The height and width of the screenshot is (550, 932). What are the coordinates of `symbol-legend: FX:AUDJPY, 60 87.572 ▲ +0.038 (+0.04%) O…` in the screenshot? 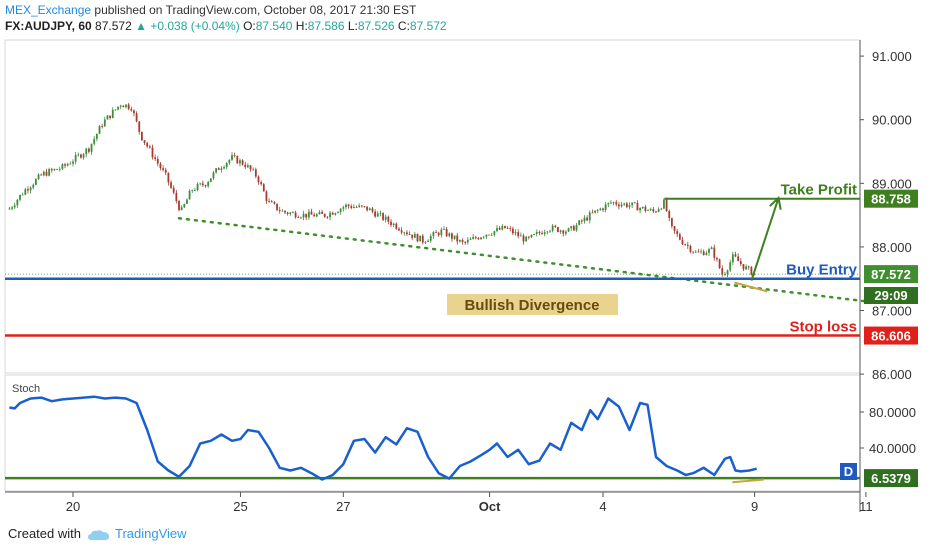 It's located at (226, 26).